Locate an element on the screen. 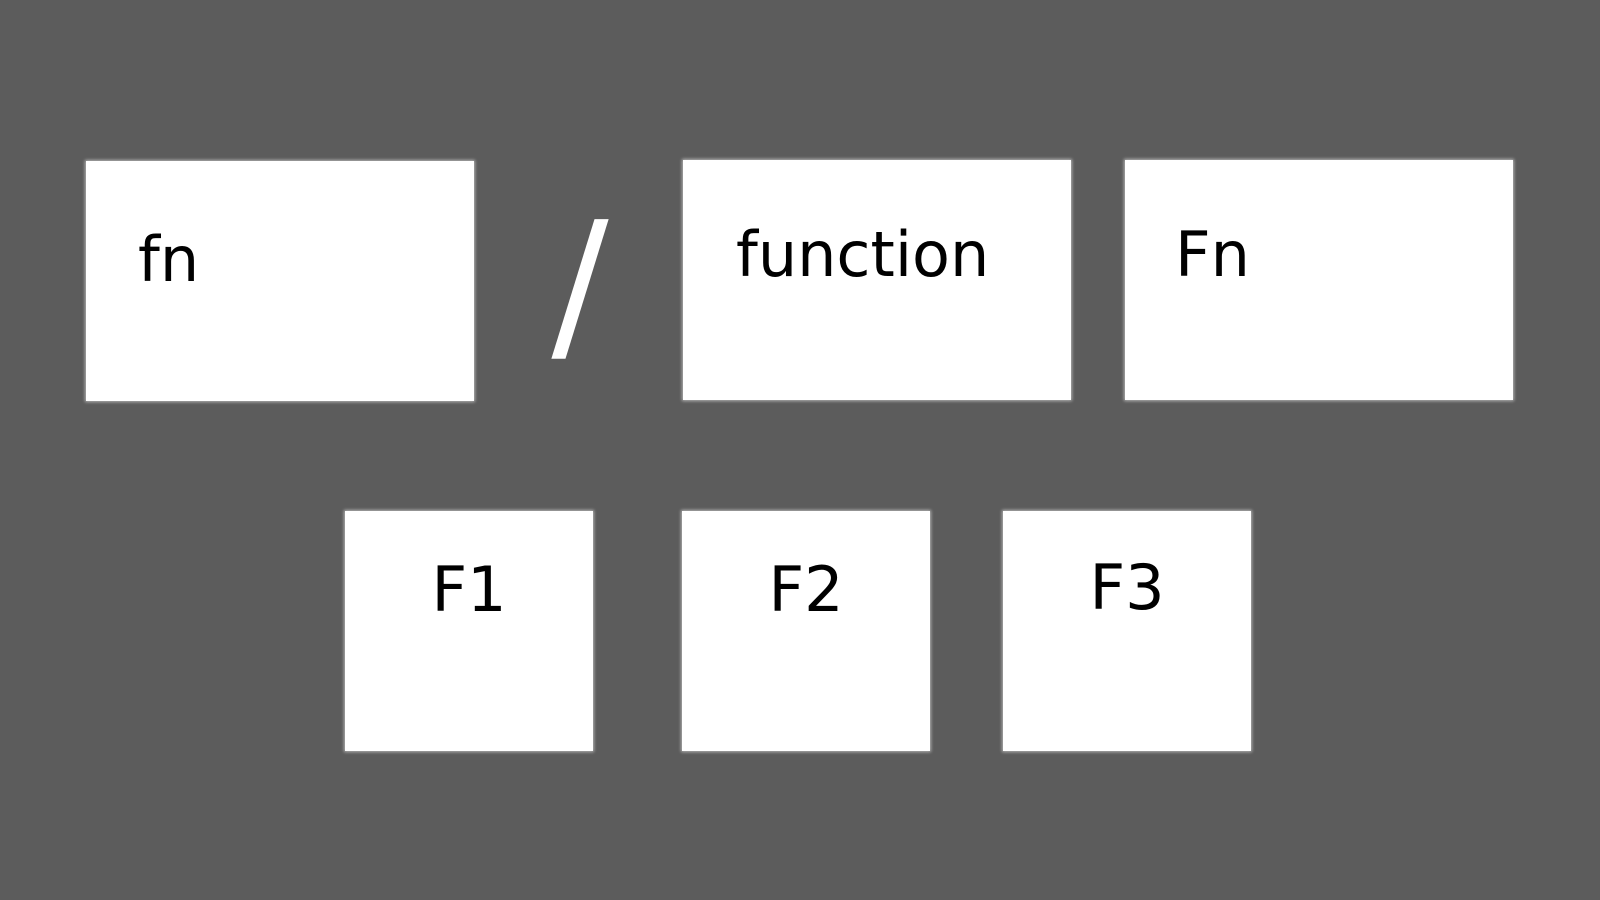  fn-key: fn is located at coordinates (280, 281).